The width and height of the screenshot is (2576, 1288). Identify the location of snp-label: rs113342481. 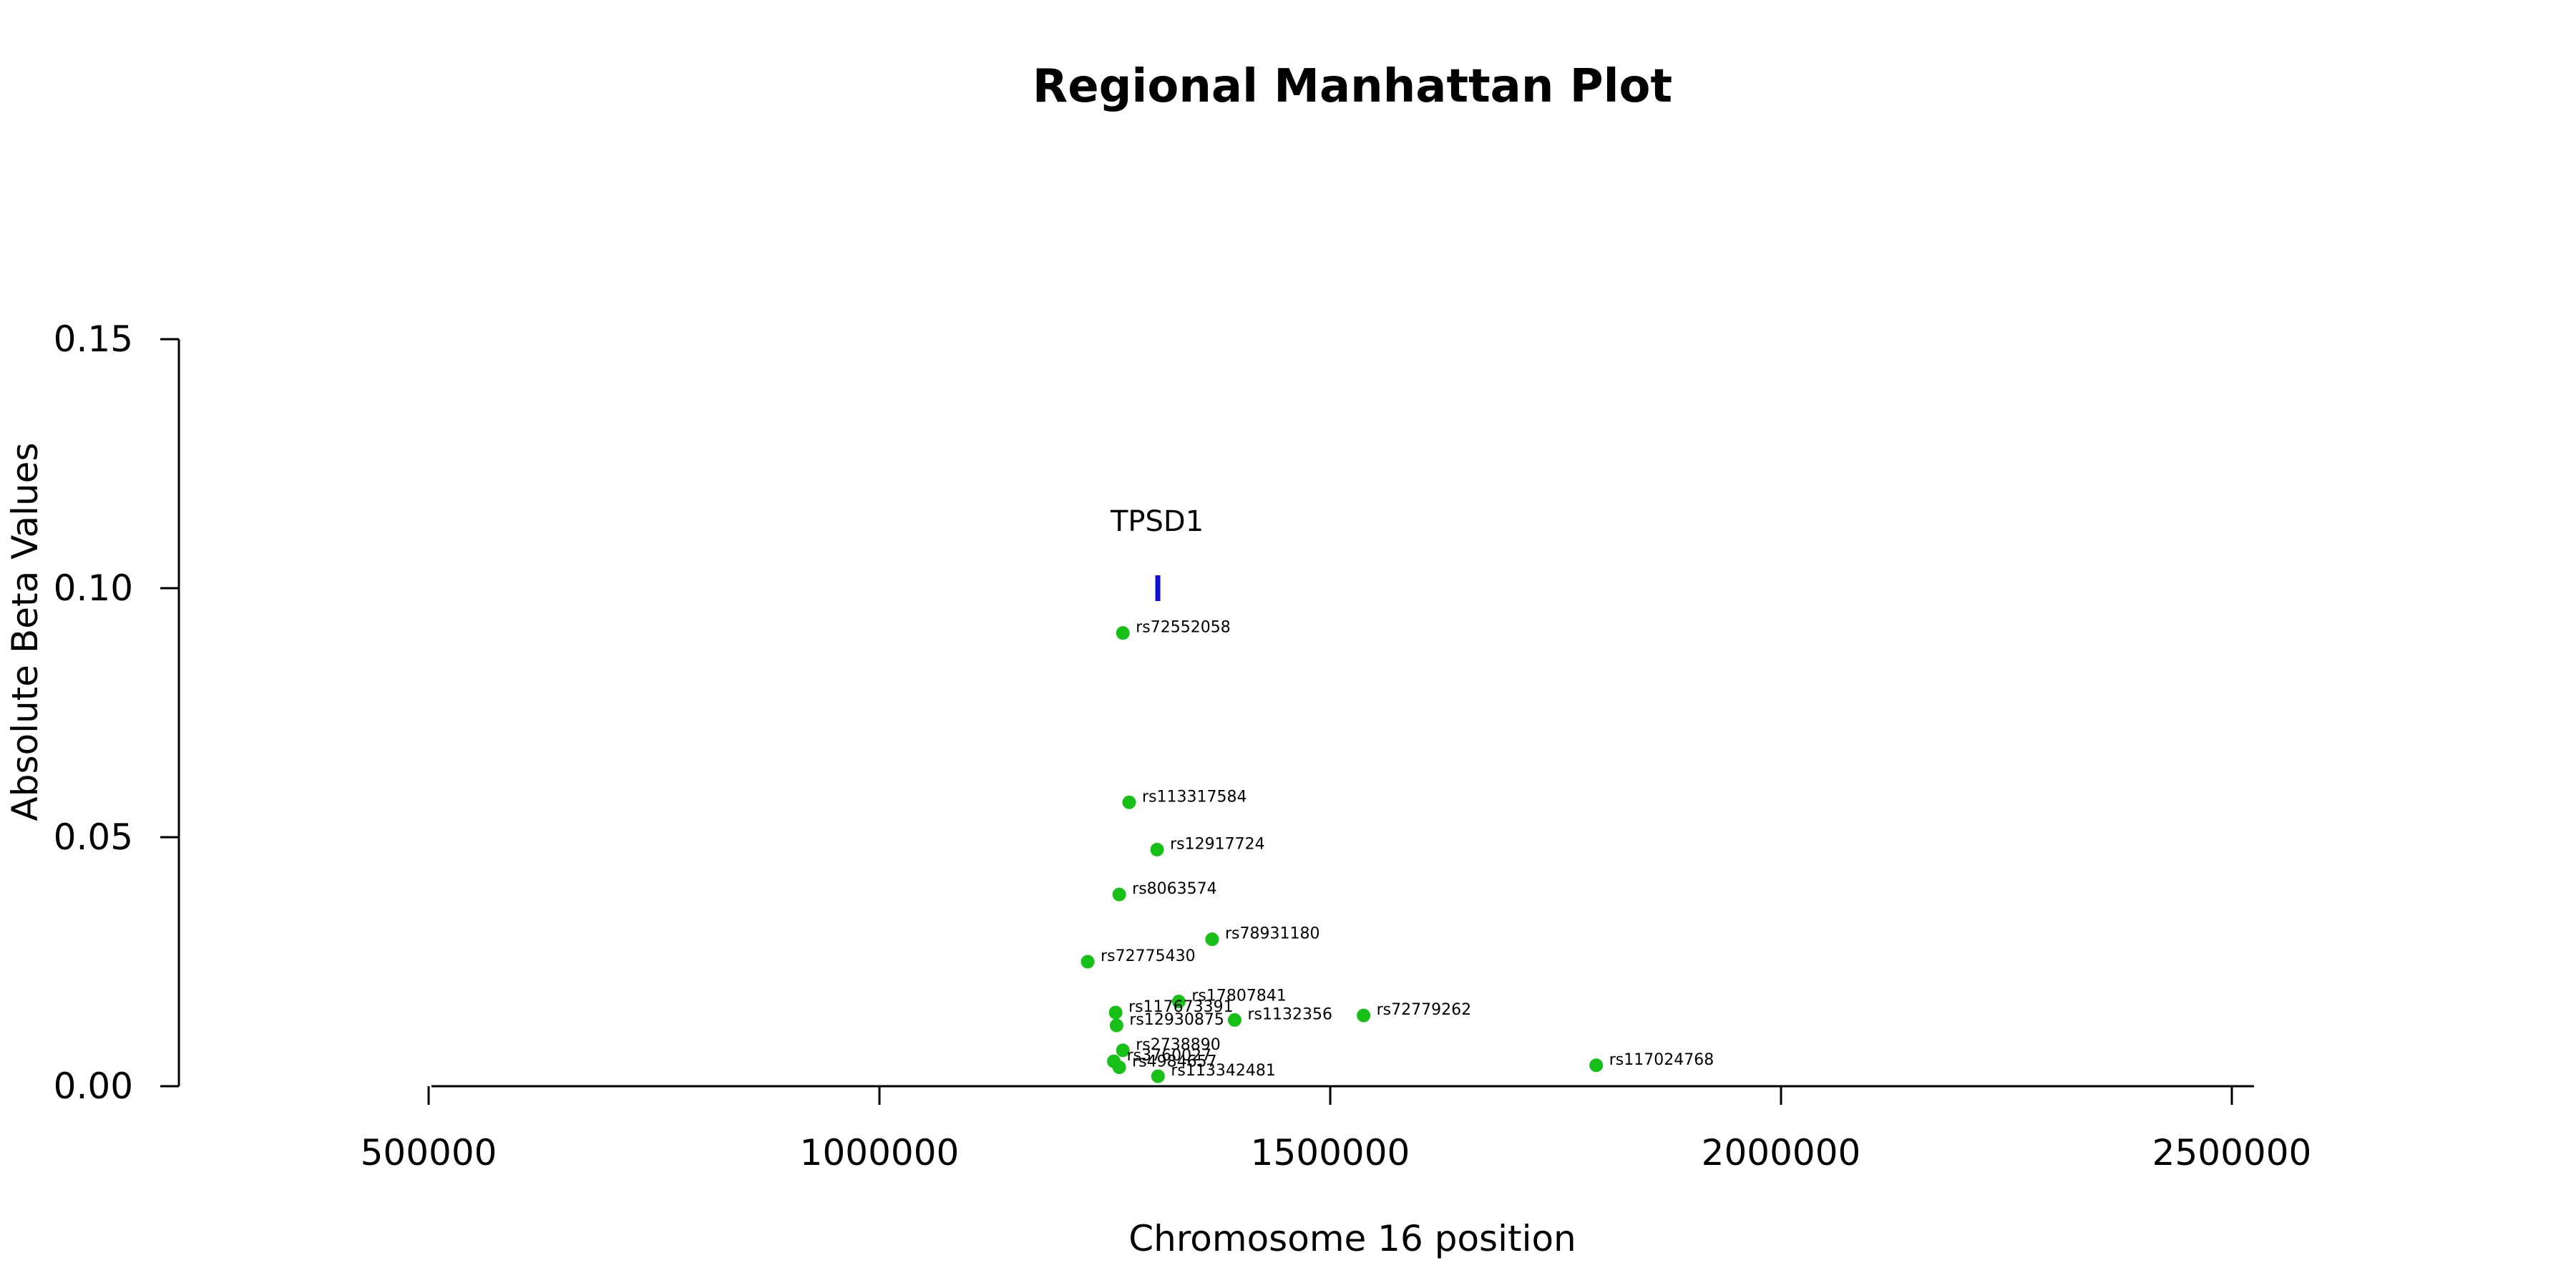
(1223, 1071).